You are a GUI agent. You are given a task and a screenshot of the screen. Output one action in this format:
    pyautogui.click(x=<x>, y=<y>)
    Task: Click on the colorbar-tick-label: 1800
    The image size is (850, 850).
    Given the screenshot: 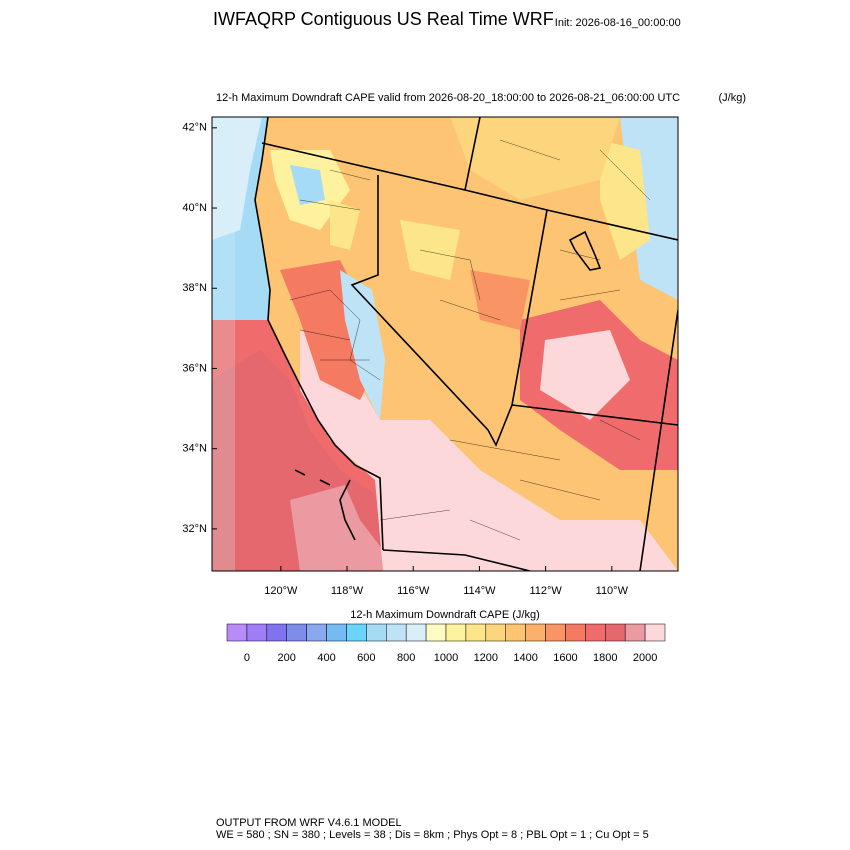 What is the action you would take?
    pyautogui.click(x=605, y=658)
    